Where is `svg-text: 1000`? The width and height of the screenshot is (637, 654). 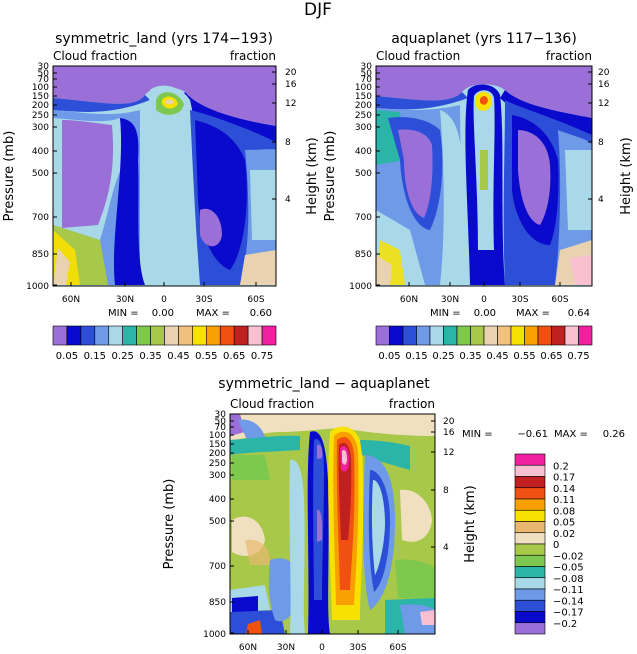 svg-text: 1000 is located at coordinates (214, 635).